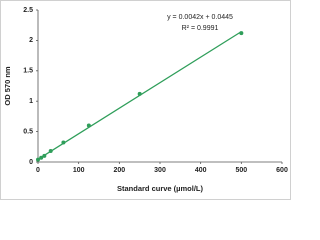 The height and width of the screenshot is (240, 320). Describe the element at coordinates (201, 170) in the screenshot. I see `x-tick-label: 400` at that location.